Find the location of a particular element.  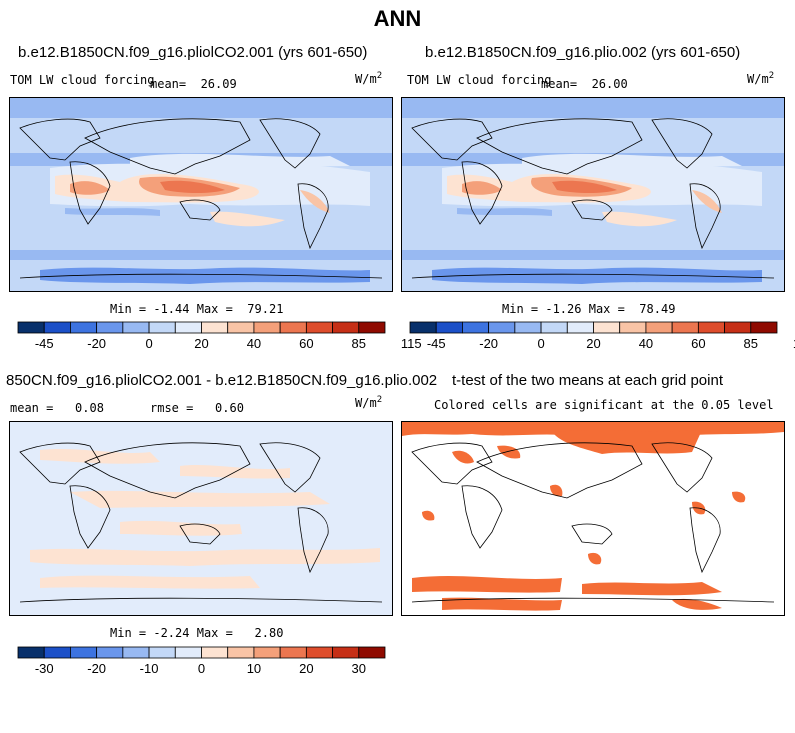

panel1-units: W/m2 is located at coordinates (369, 78).